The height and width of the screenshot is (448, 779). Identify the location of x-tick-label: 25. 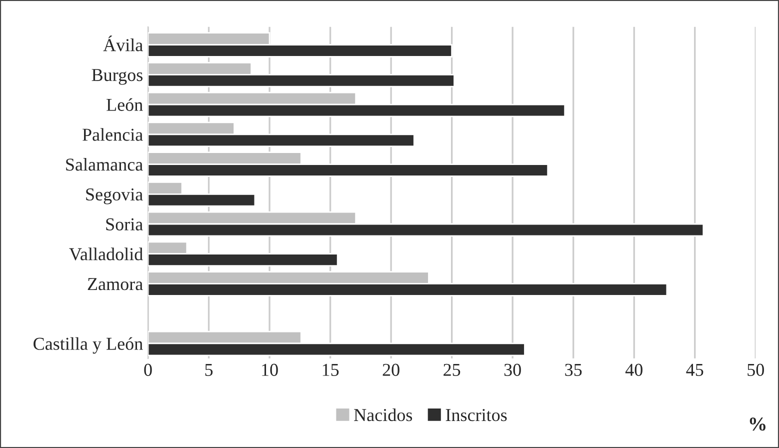
(452, 370).